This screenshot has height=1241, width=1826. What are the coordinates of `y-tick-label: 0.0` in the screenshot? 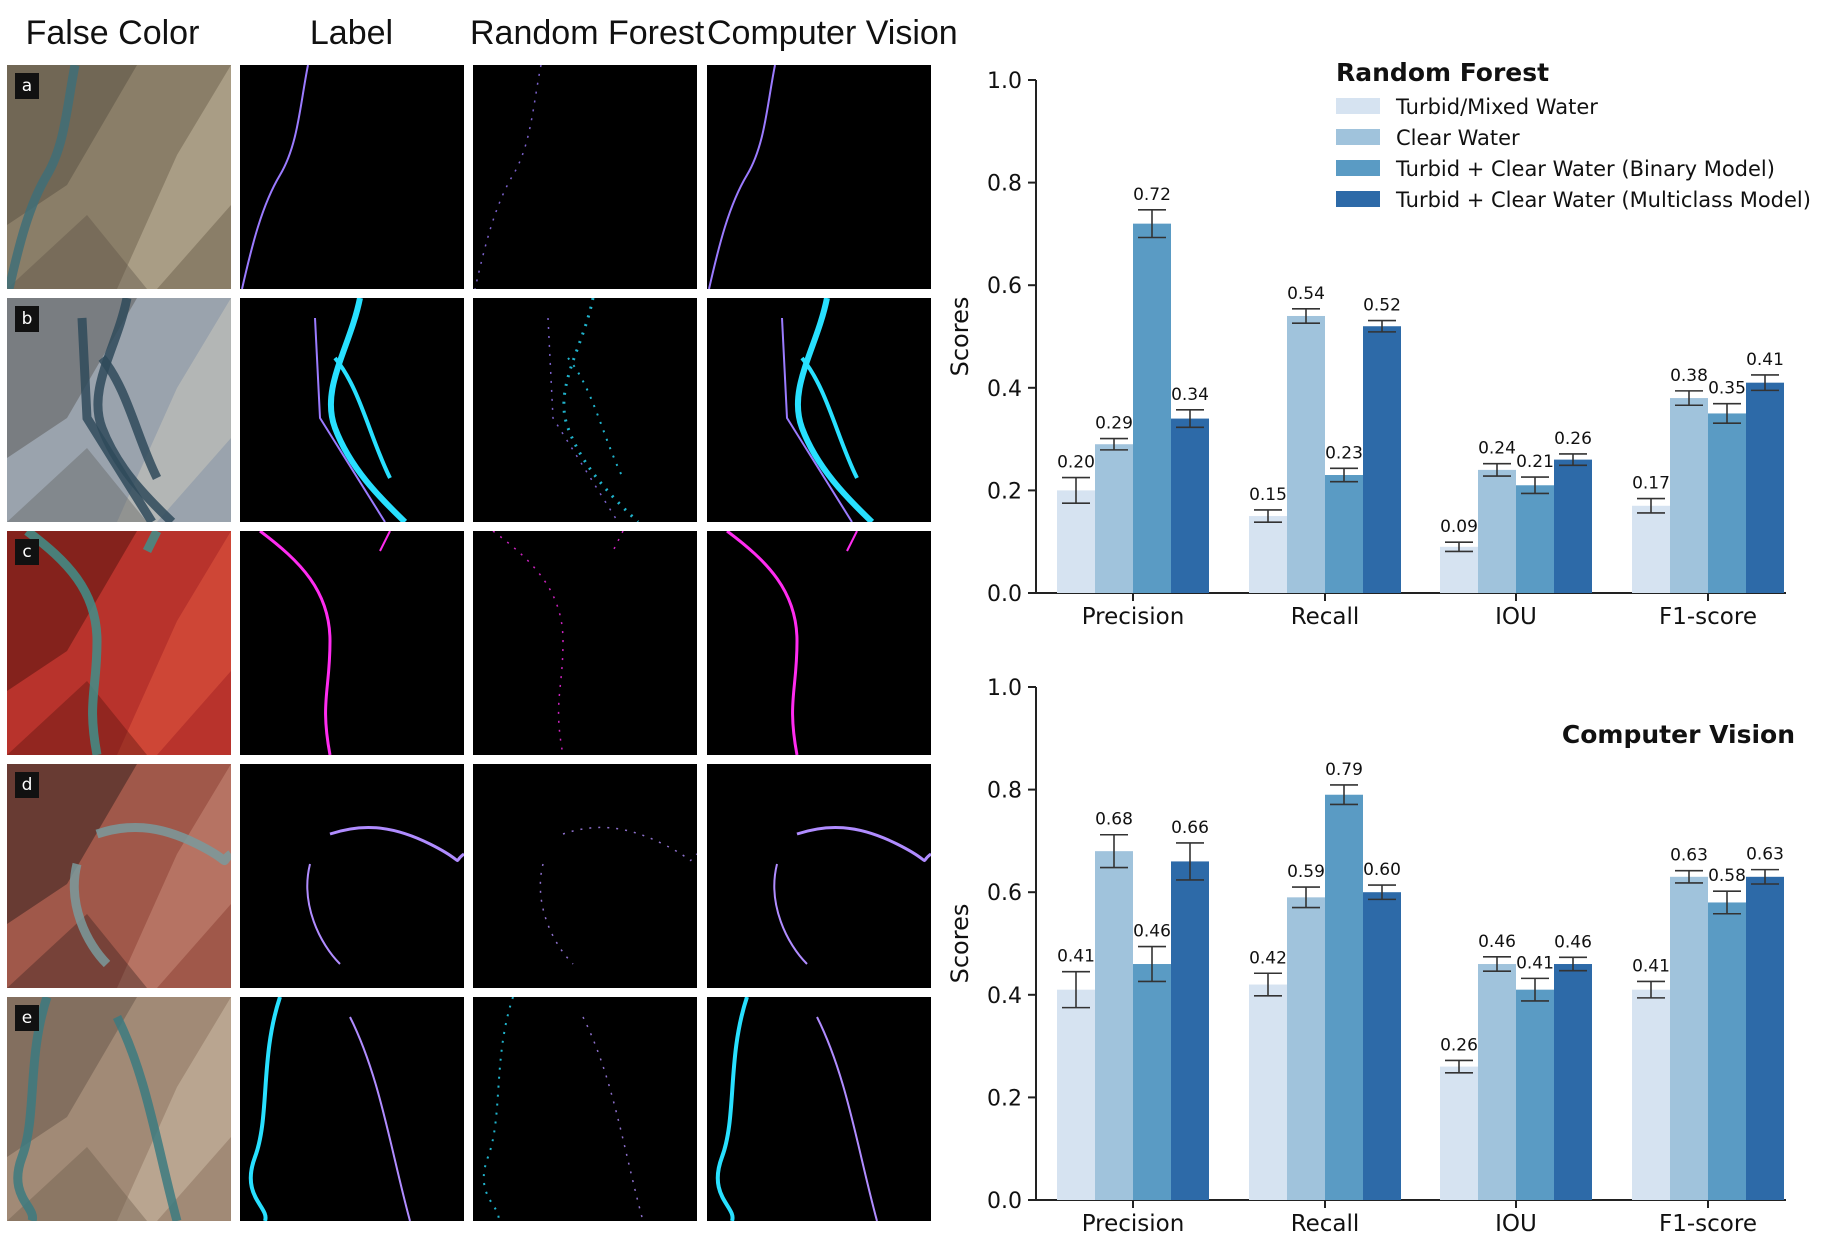 It's located at (1004, 594).